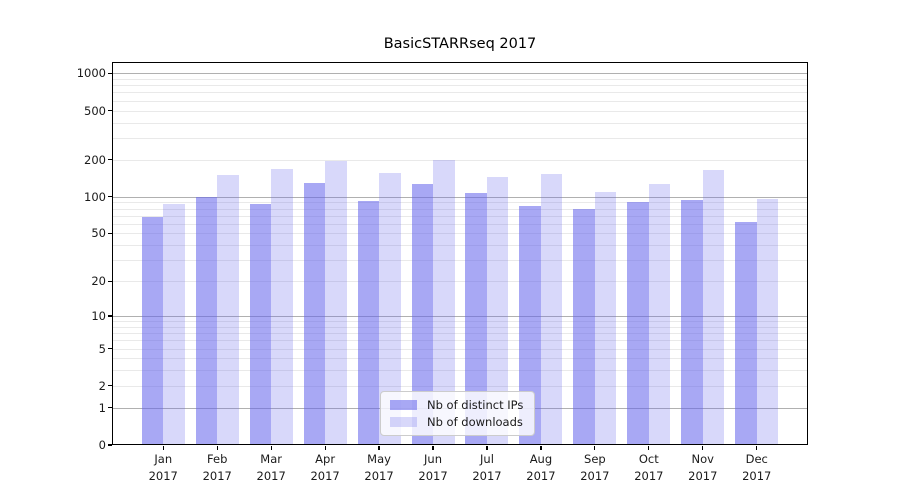  I want to click on x-tick-label: Aug 2017, so click(541, 467).